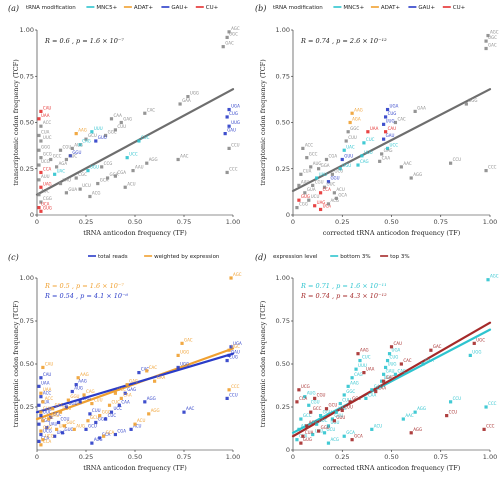 The image size is (500, 487). What do you see at coordinates (82, 130) in the screenshot?
I see `data-point-label: AAG` at bounding box center [82, 130].